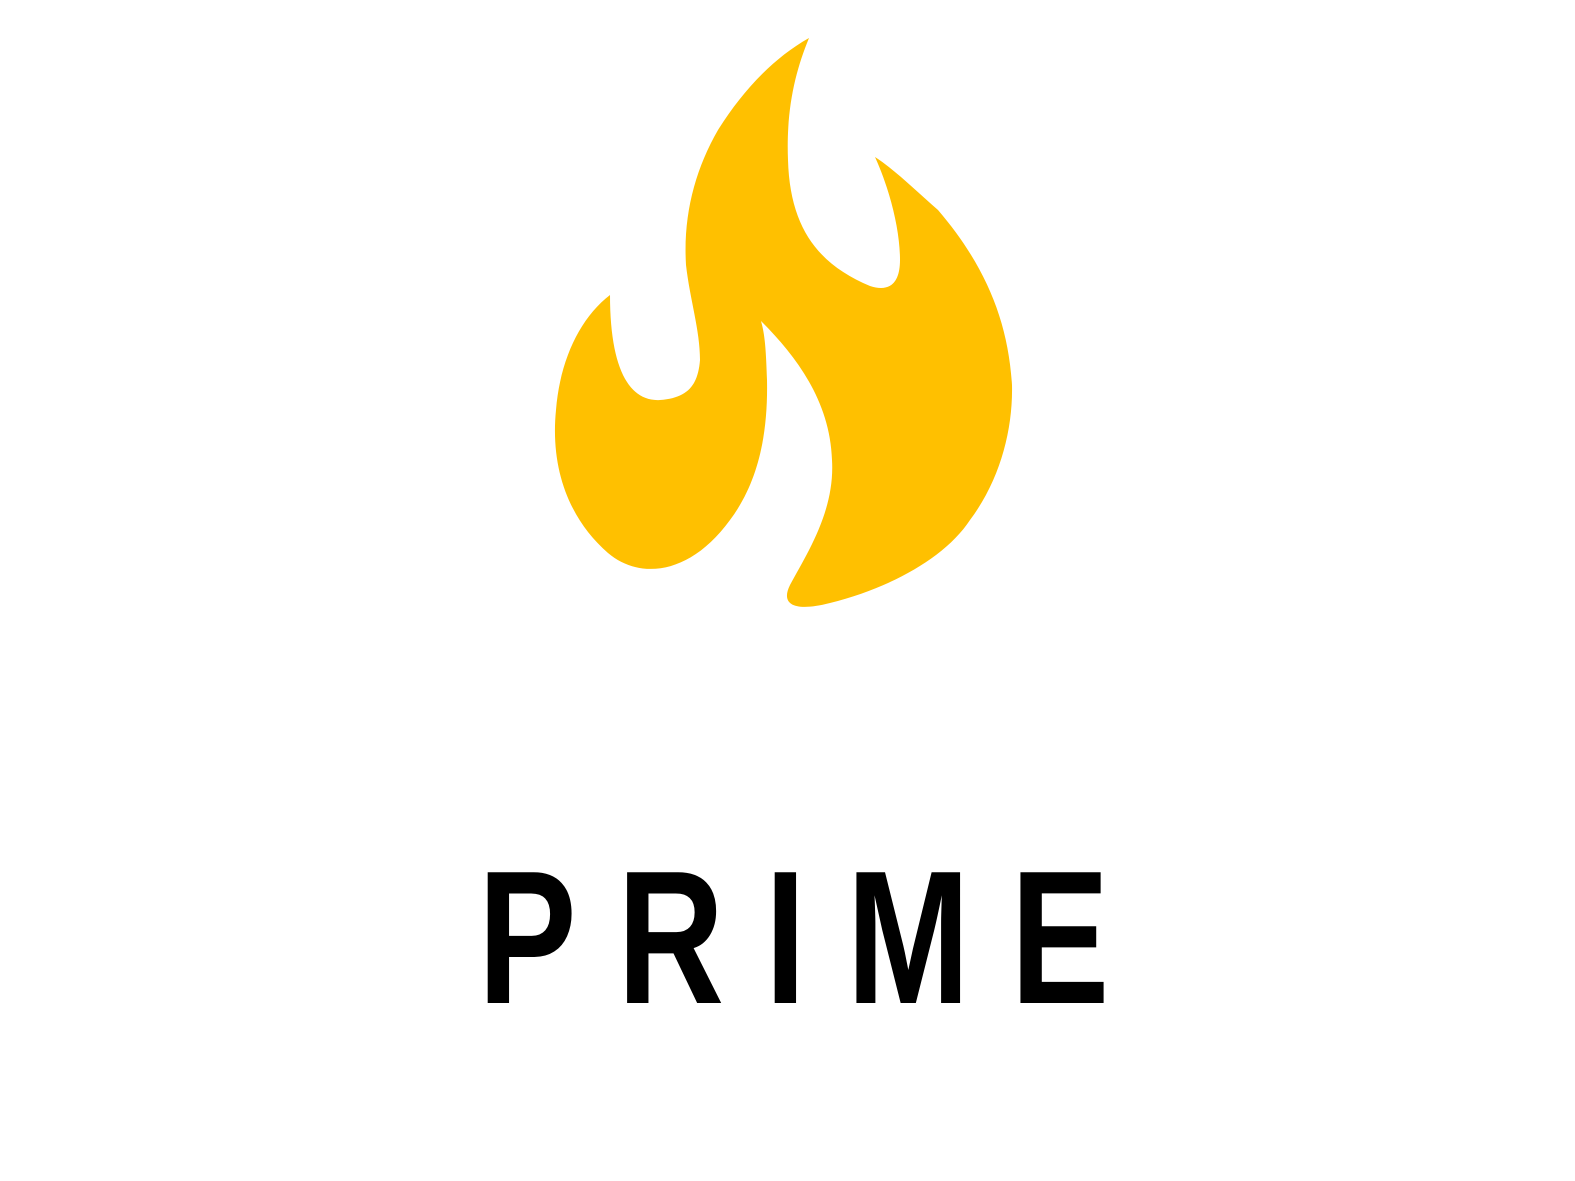 Image resolution: width=1575 pixels, height=1181 pixels. I want to click on flame-shape, so click(783, 322).